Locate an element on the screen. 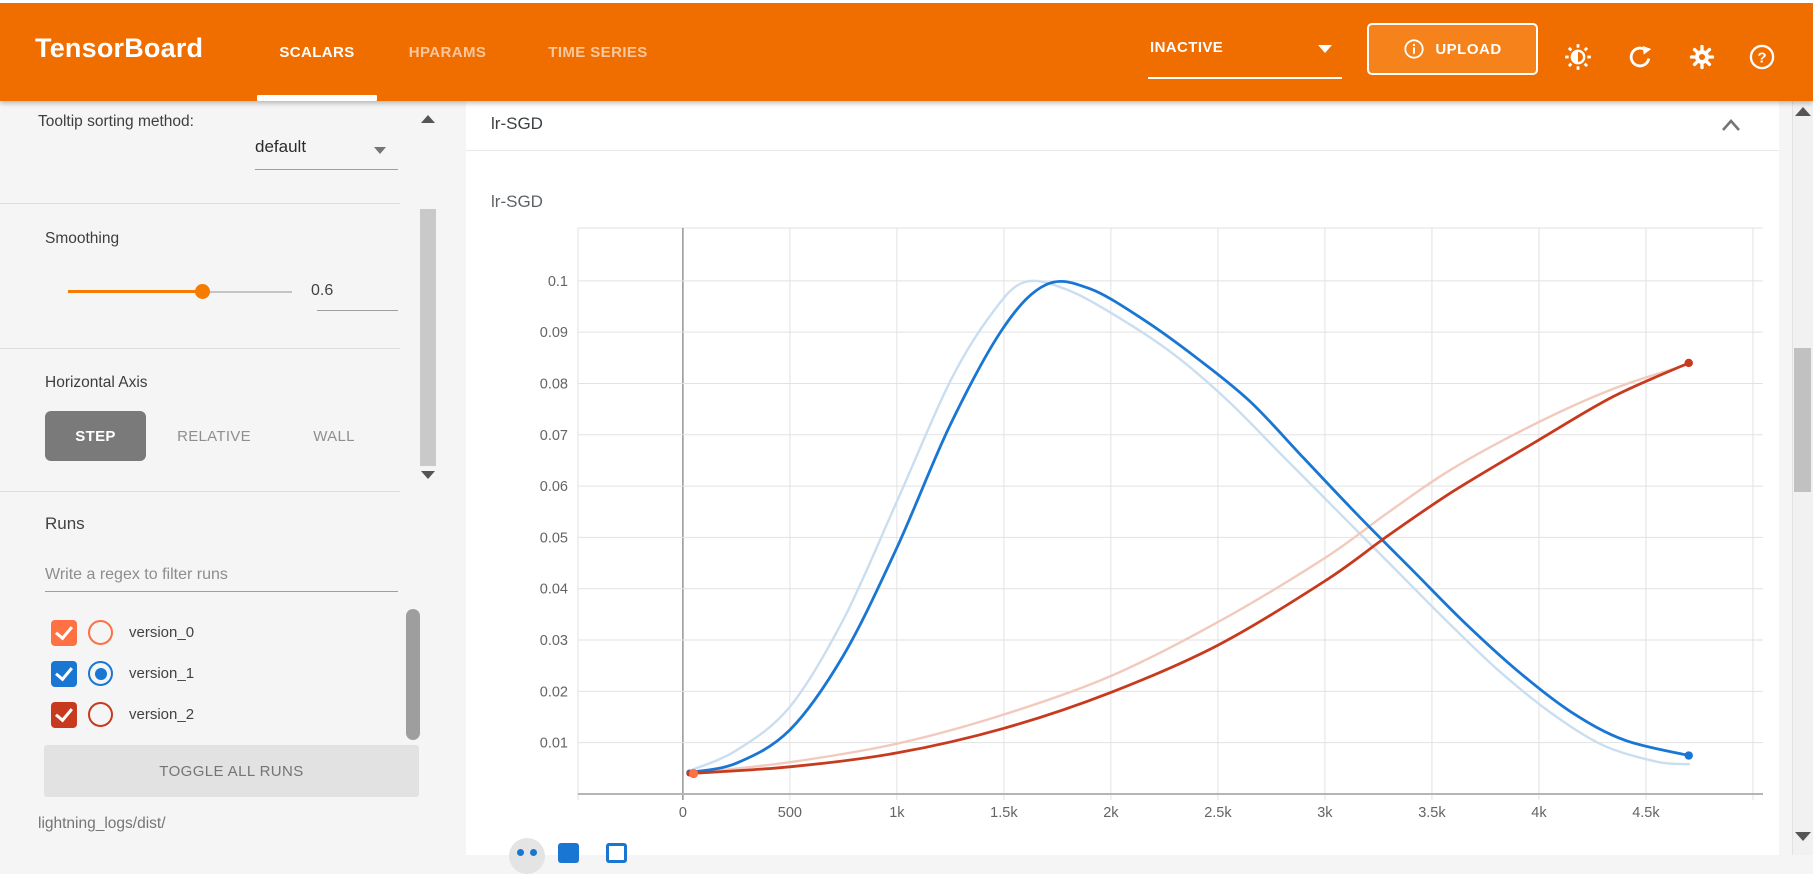  help-button: ? is located at coordinates (1762, 57).